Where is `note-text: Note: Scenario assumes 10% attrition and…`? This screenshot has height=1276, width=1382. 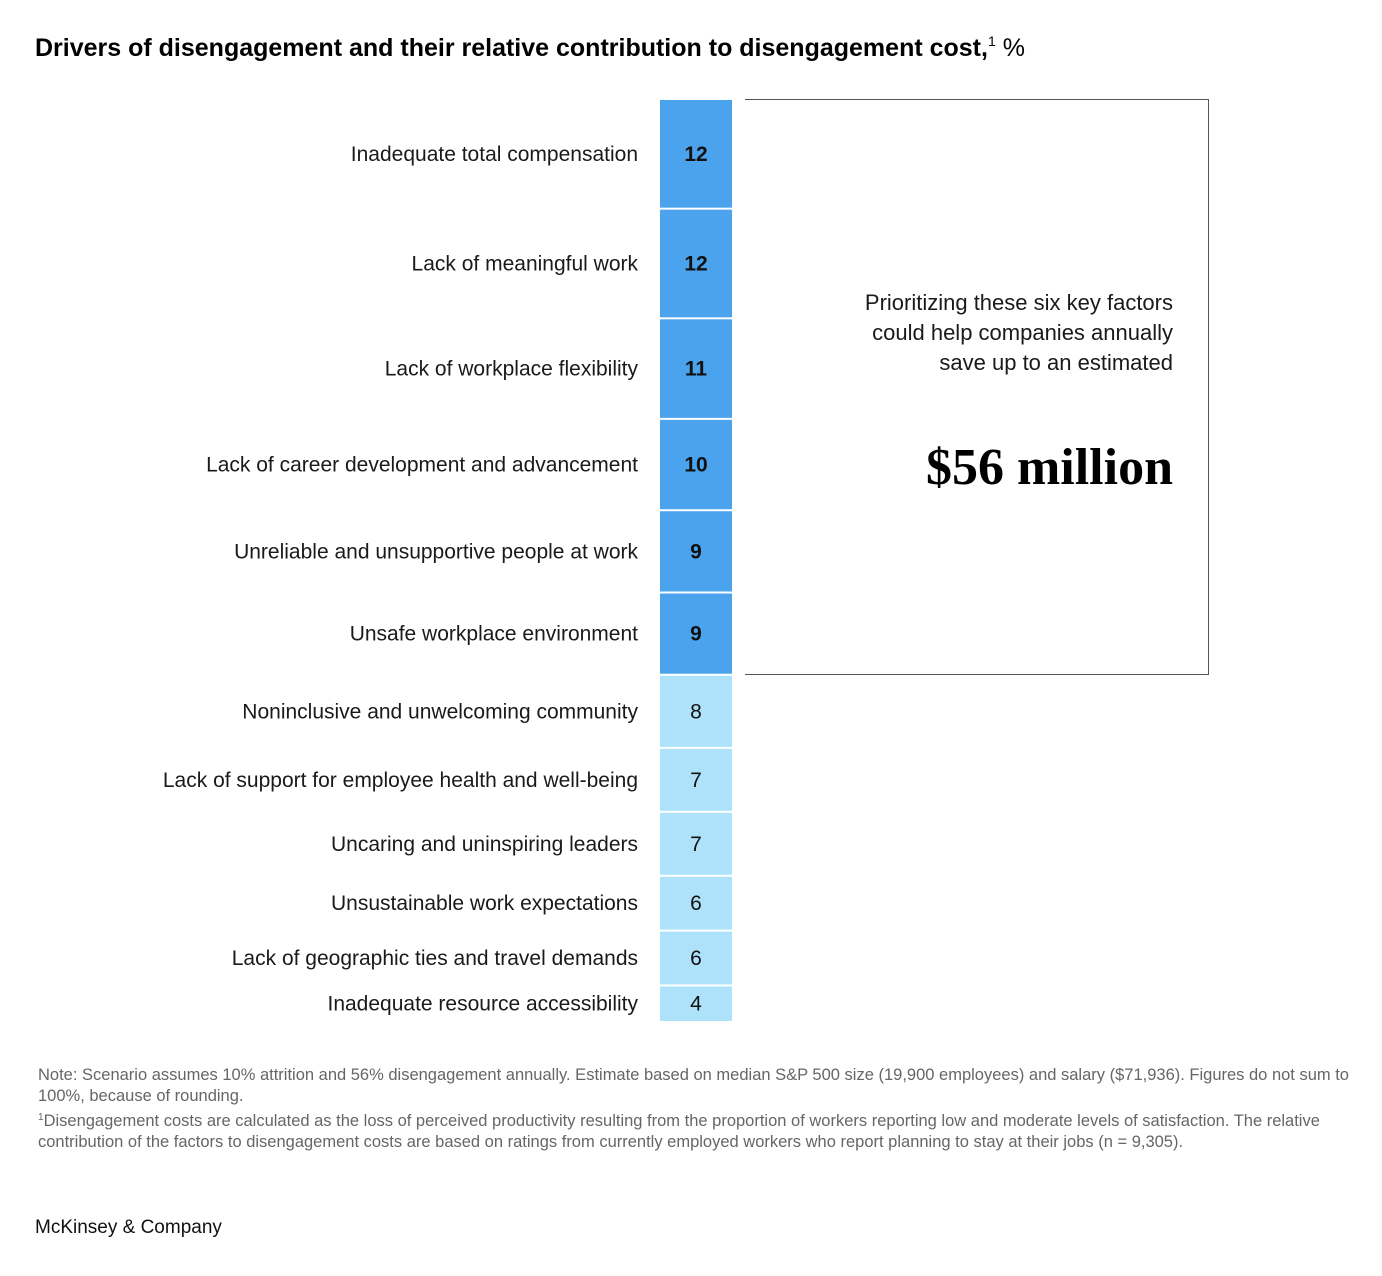 note-text: Note: Scenario assumes 10% attrition and… is located at coordinates (693, 1085).